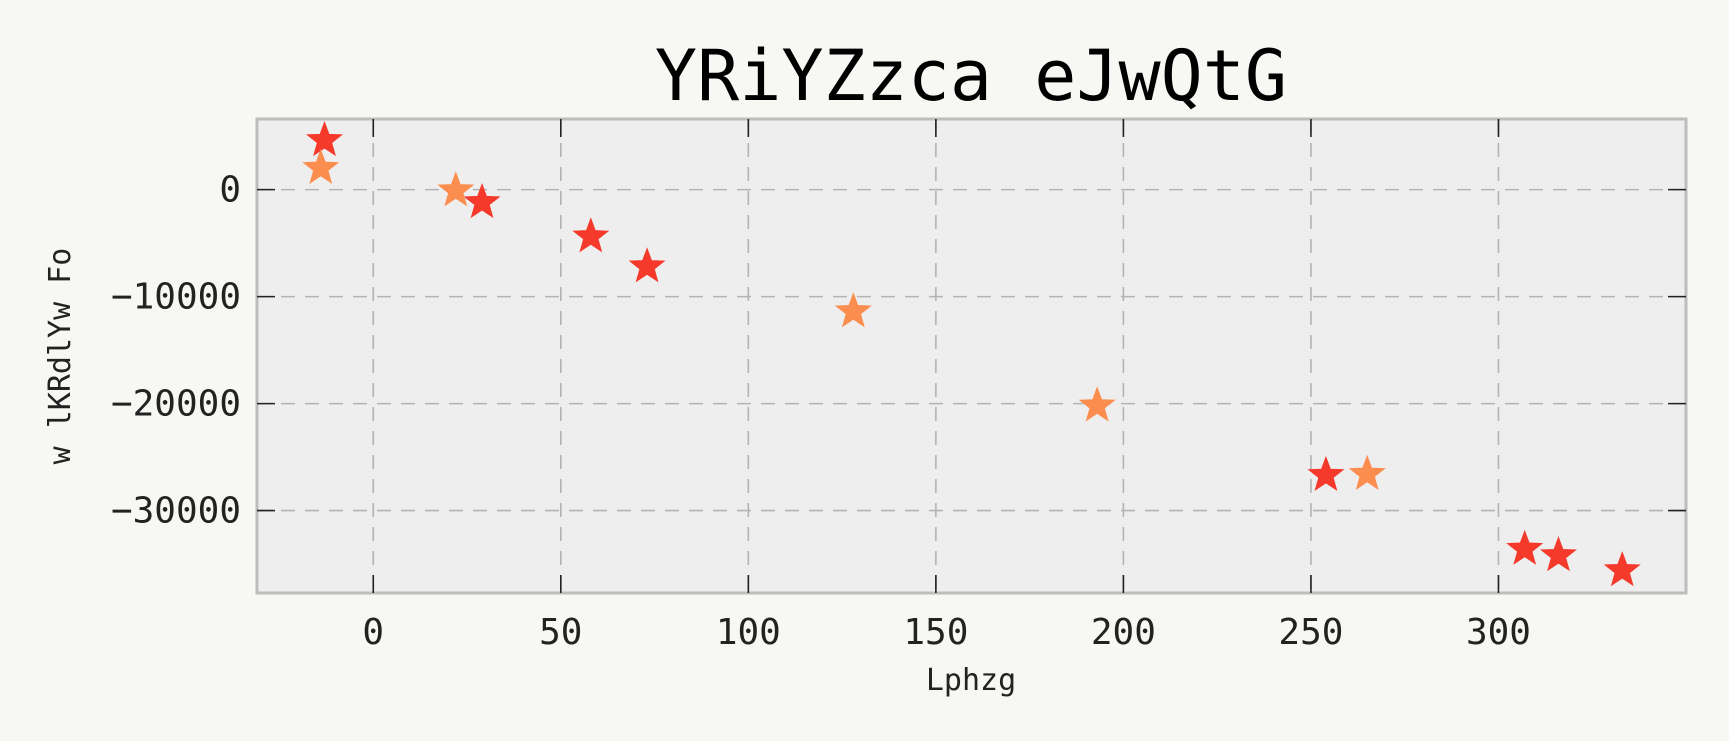  I want to click on y-axis-label: w lKRdlYw Fo, so click(60, 356).